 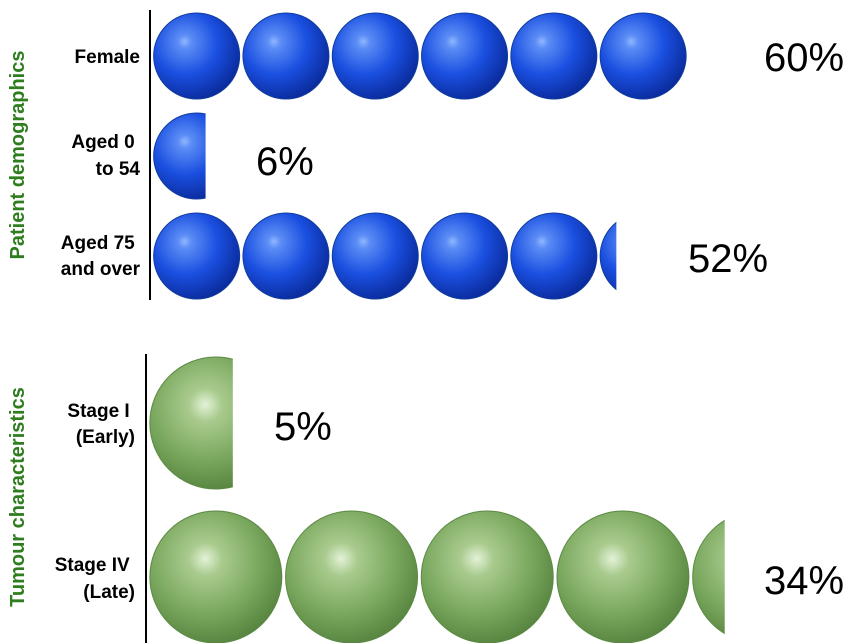 I want to click on value-label-female: 60%, so click(x=804, y=58).